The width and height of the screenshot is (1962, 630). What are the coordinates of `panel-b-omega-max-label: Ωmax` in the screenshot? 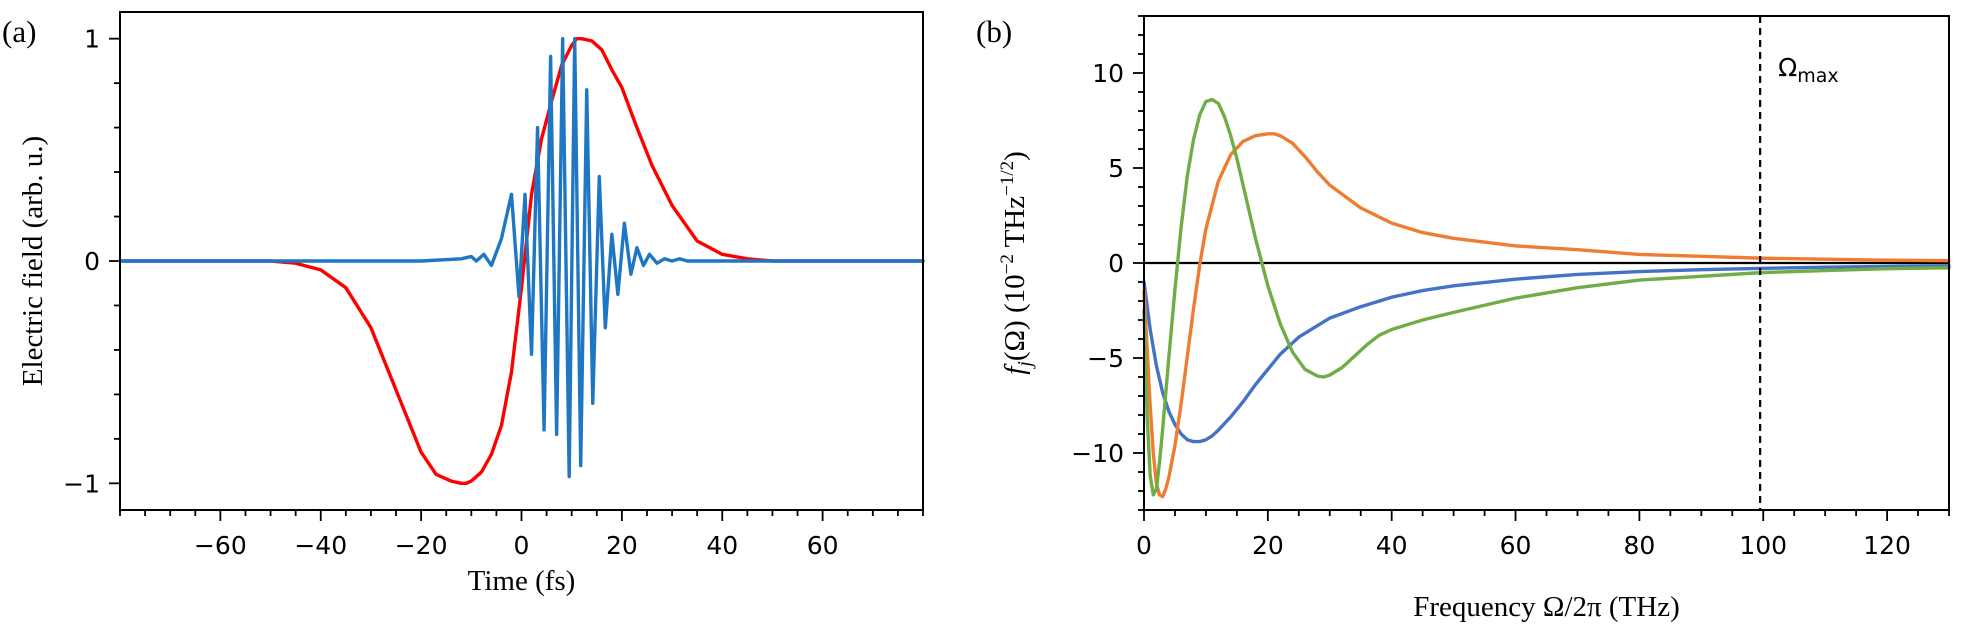 It's located at (1808, 70).